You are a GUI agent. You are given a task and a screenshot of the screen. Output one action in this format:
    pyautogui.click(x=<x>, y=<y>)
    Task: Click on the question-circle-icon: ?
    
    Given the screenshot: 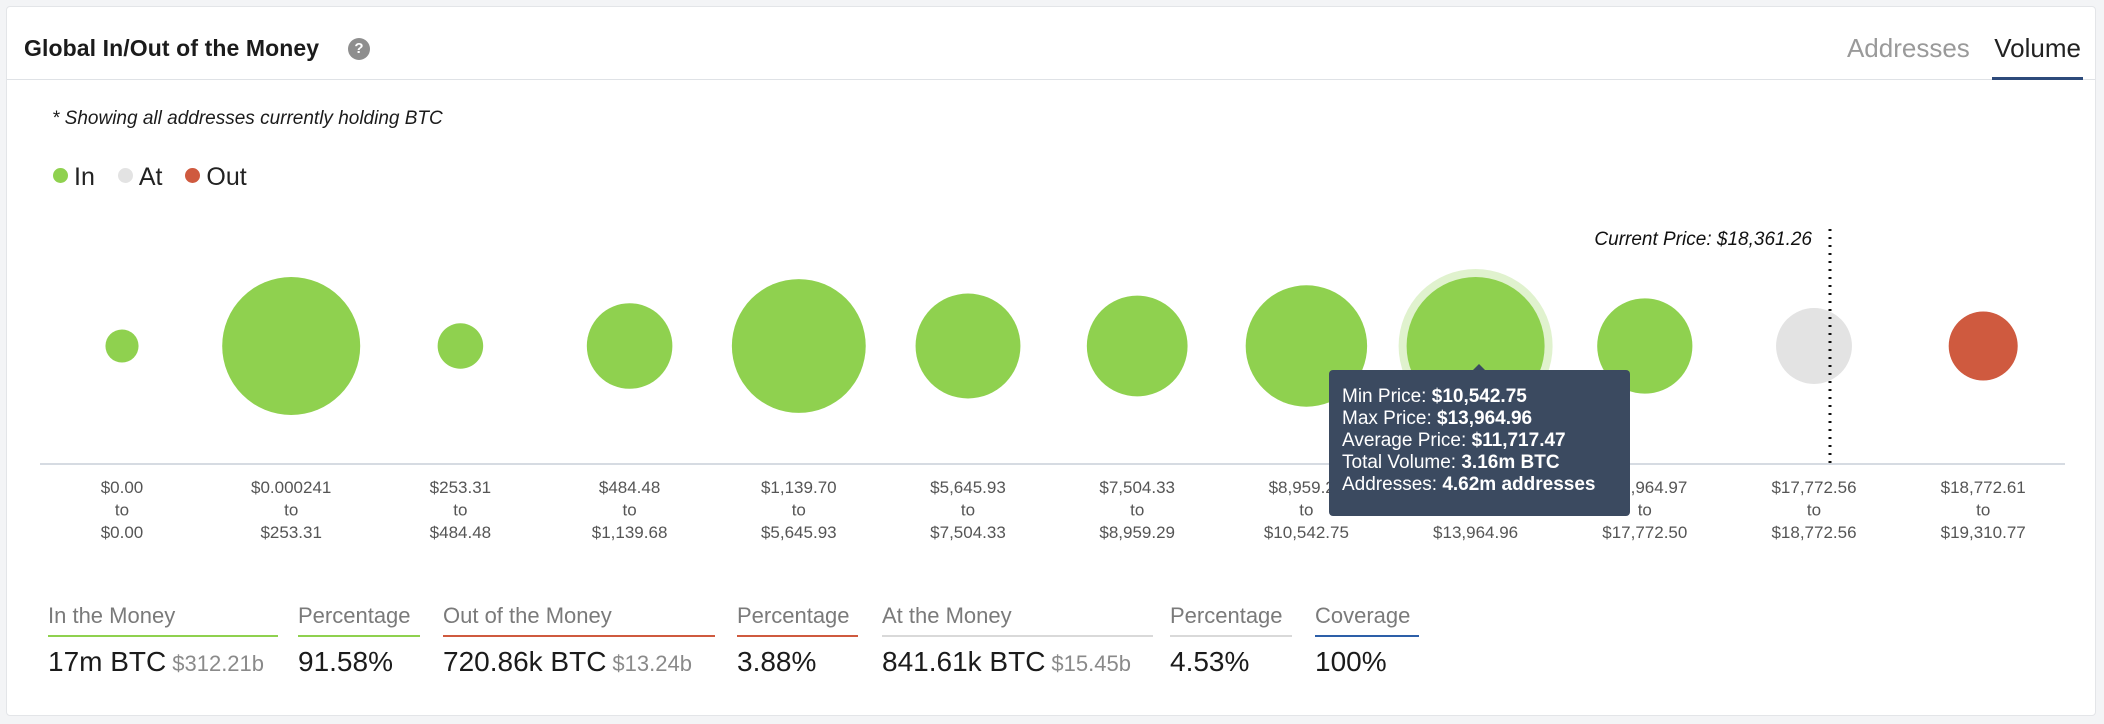 What is the action you would take?
    pyautogui.click(x=359, y=49)
    